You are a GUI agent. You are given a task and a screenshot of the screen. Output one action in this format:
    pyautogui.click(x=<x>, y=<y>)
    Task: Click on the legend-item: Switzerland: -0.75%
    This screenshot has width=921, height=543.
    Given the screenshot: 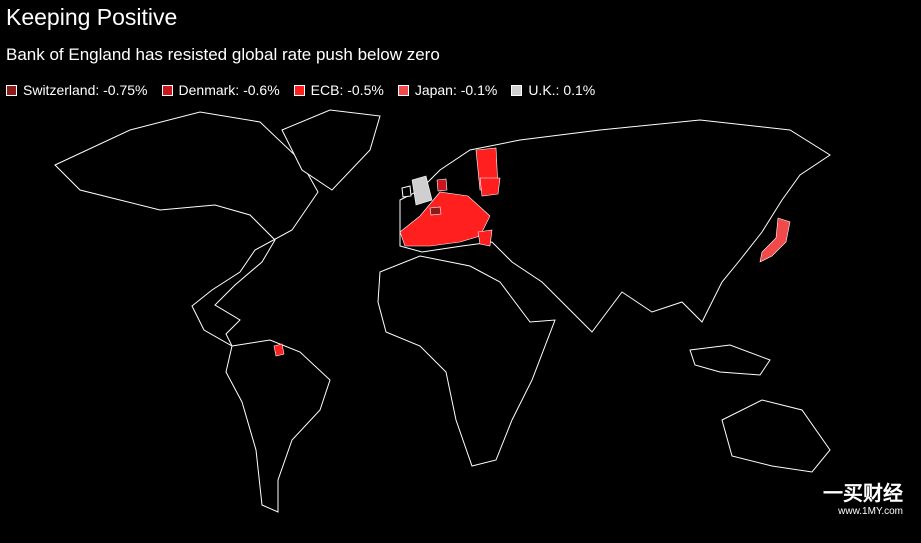 What is the action you would take?
    pyautogui.click(x=77, y=90)
    